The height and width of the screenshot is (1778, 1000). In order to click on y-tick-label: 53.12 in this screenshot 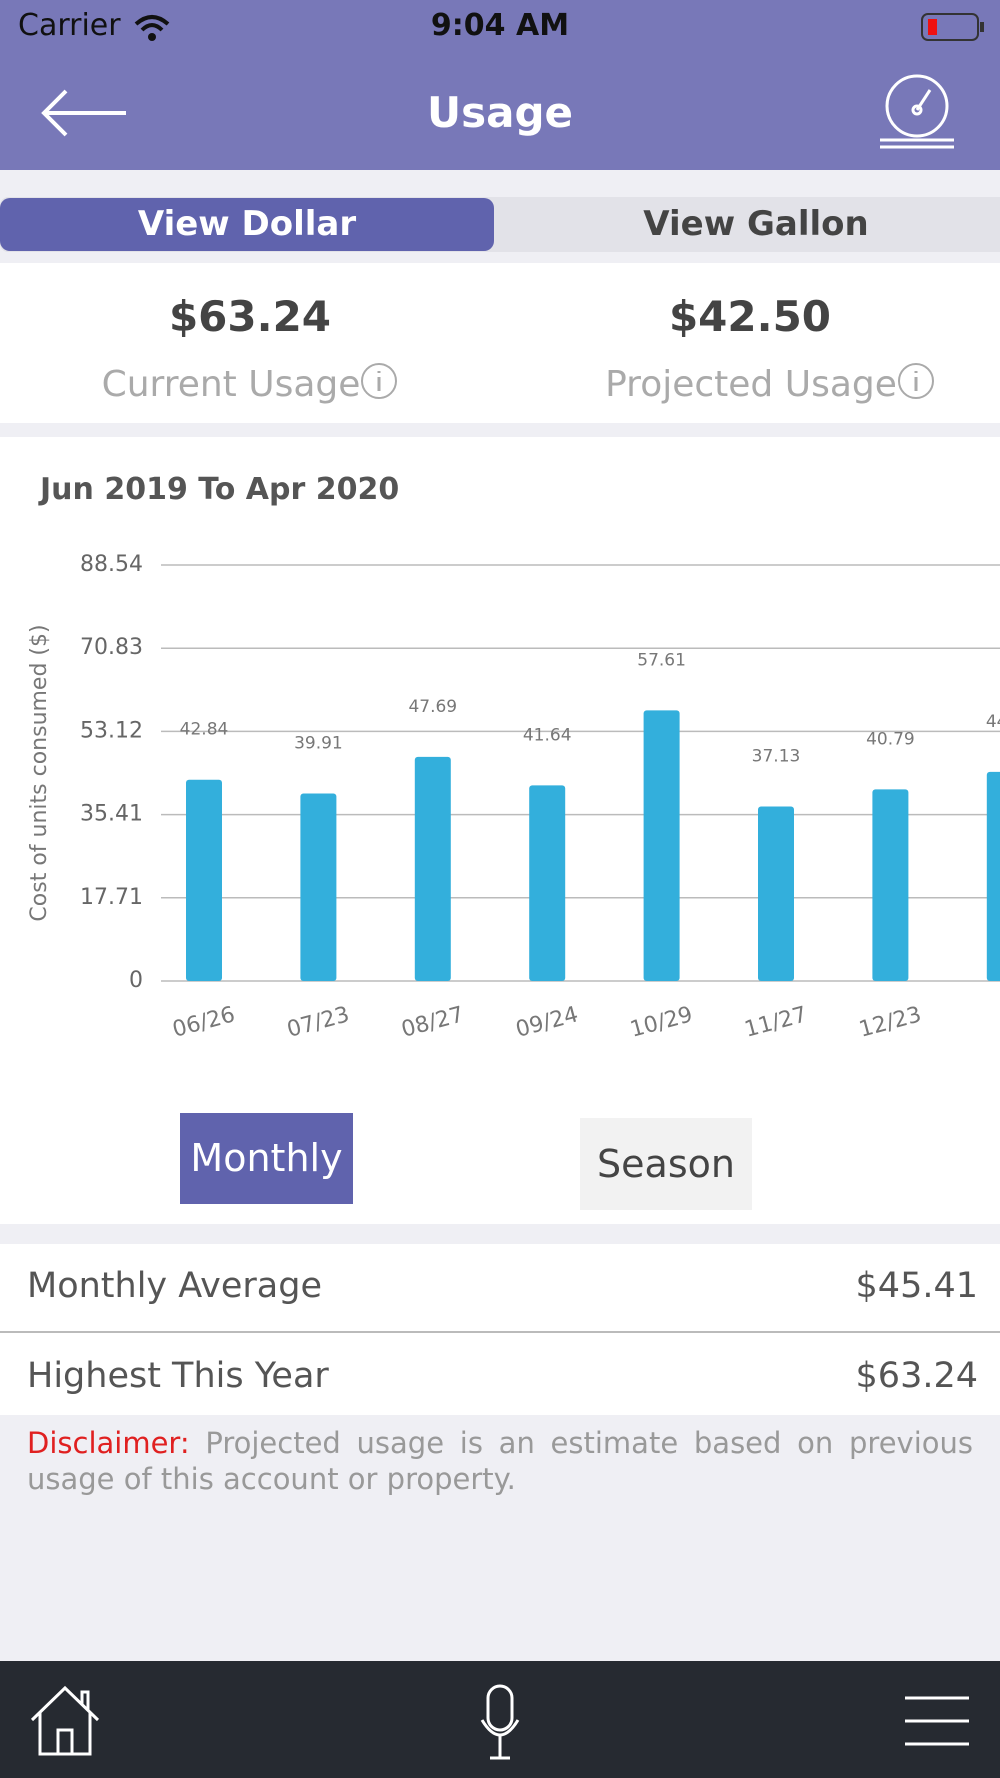, I will do `click(111, 730)`.